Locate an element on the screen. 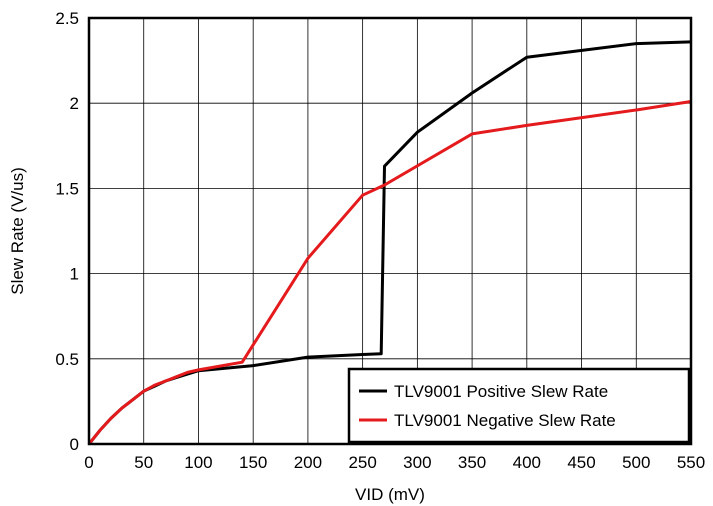 Image resolution: width=713 pixels, height=506 pixels. x-tick-label: 50 is located at coordinates (143, 462).